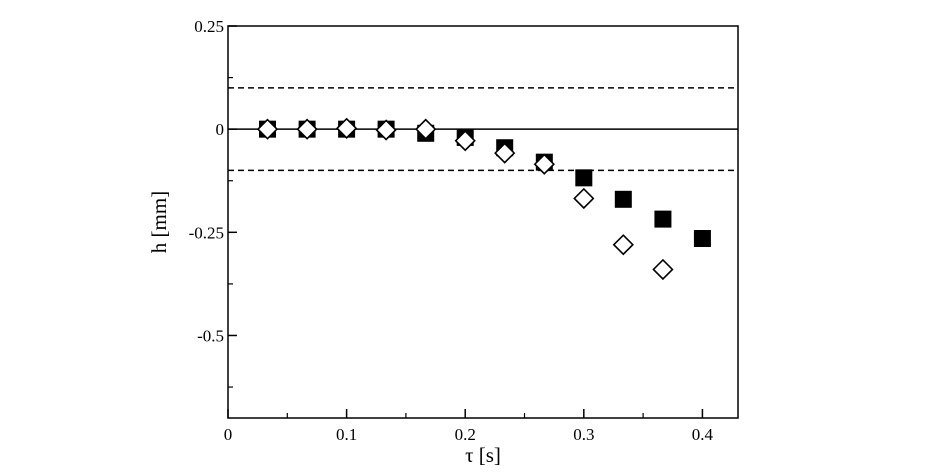 The width and height of the screenshot is (926, 473). What do you see at coordinates (483, 455) in the screenshot?
I see `x-axis-label: τ [s]` at bounding box center [483, 455].